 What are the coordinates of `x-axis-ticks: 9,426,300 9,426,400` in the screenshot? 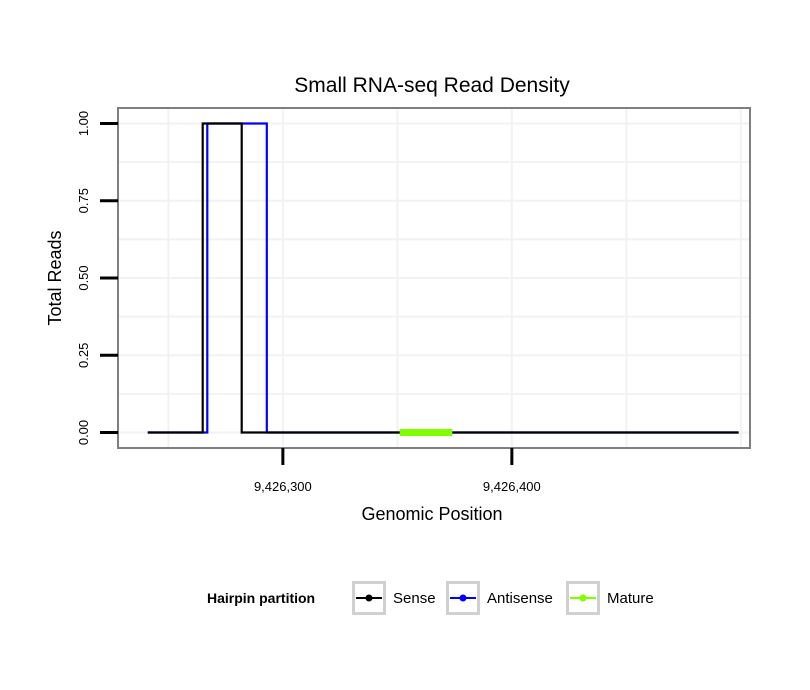 It's located at (397, 471).